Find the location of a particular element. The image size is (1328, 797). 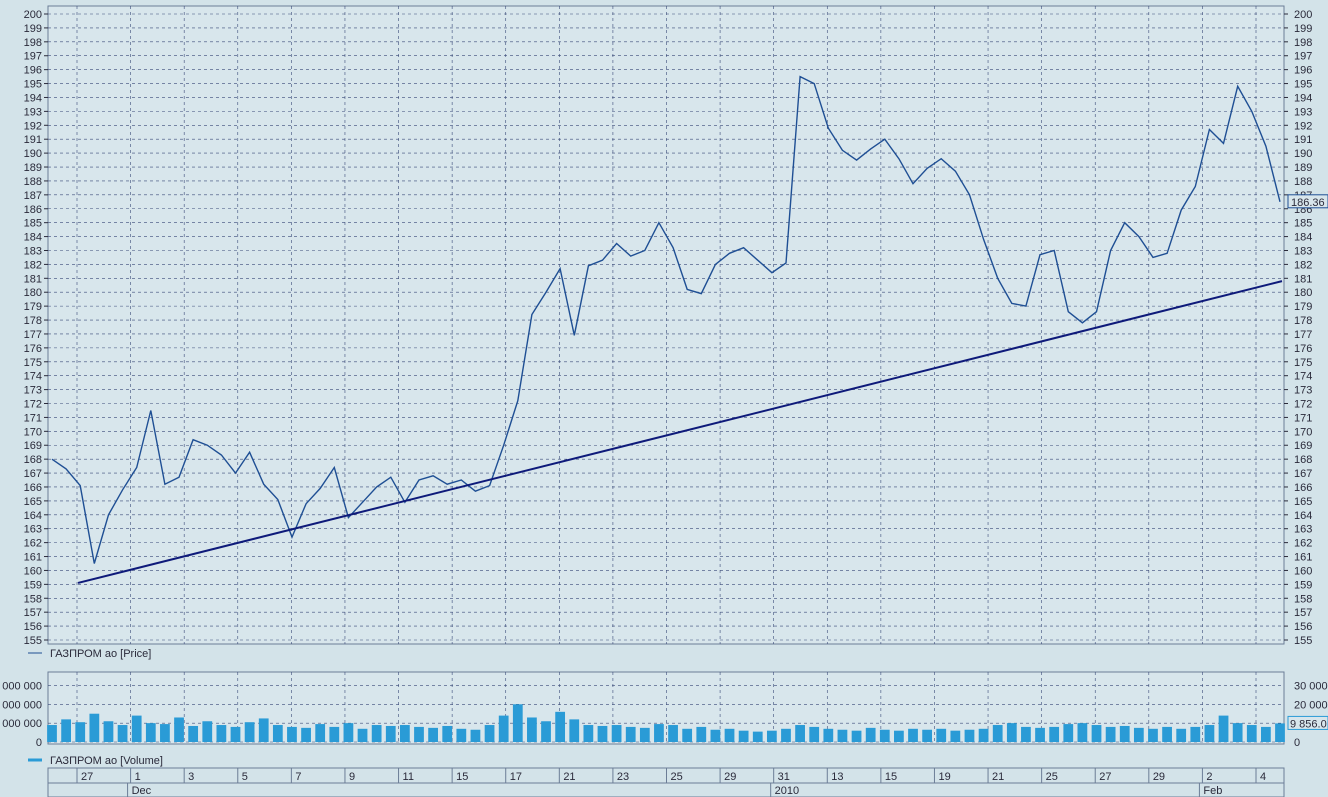

volume-tick-label-right: 20 000 is located at coordinates (1311, 705).